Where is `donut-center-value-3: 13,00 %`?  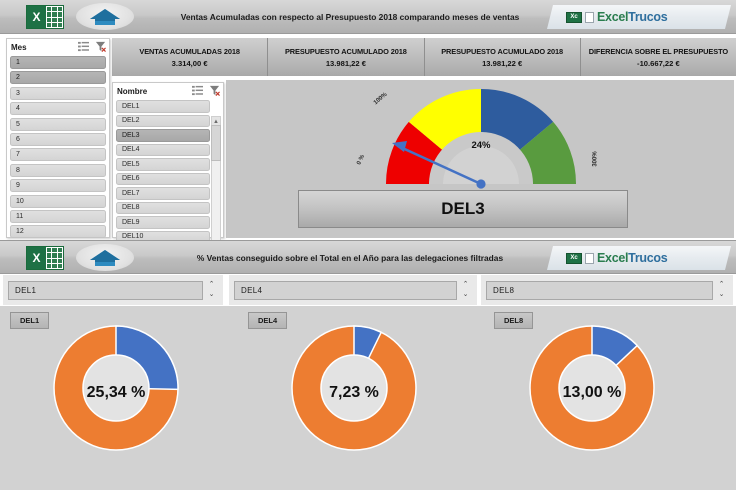
donut-center-value-3: 13,00 % is located at coordinates (592, 392).